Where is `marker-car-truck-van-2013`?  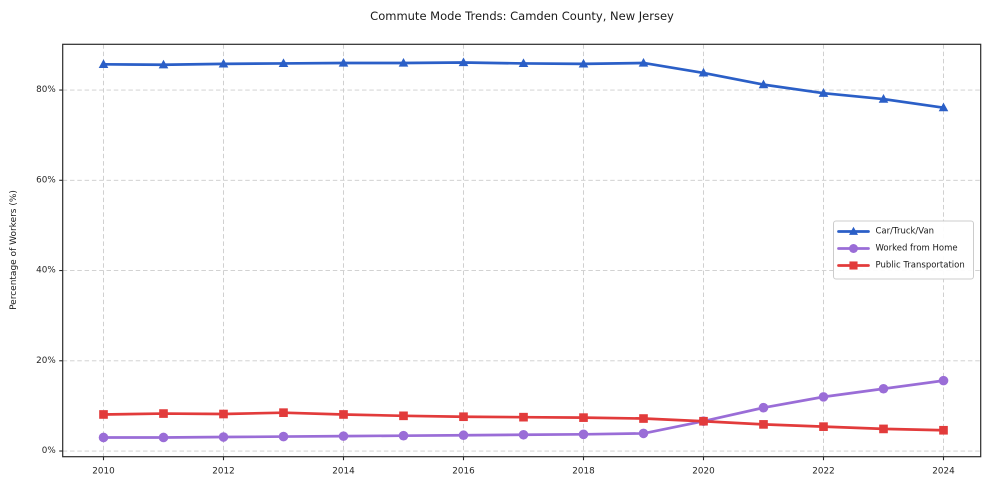
marker-car-truck-van-2013 is located at coordinates (283, 63).